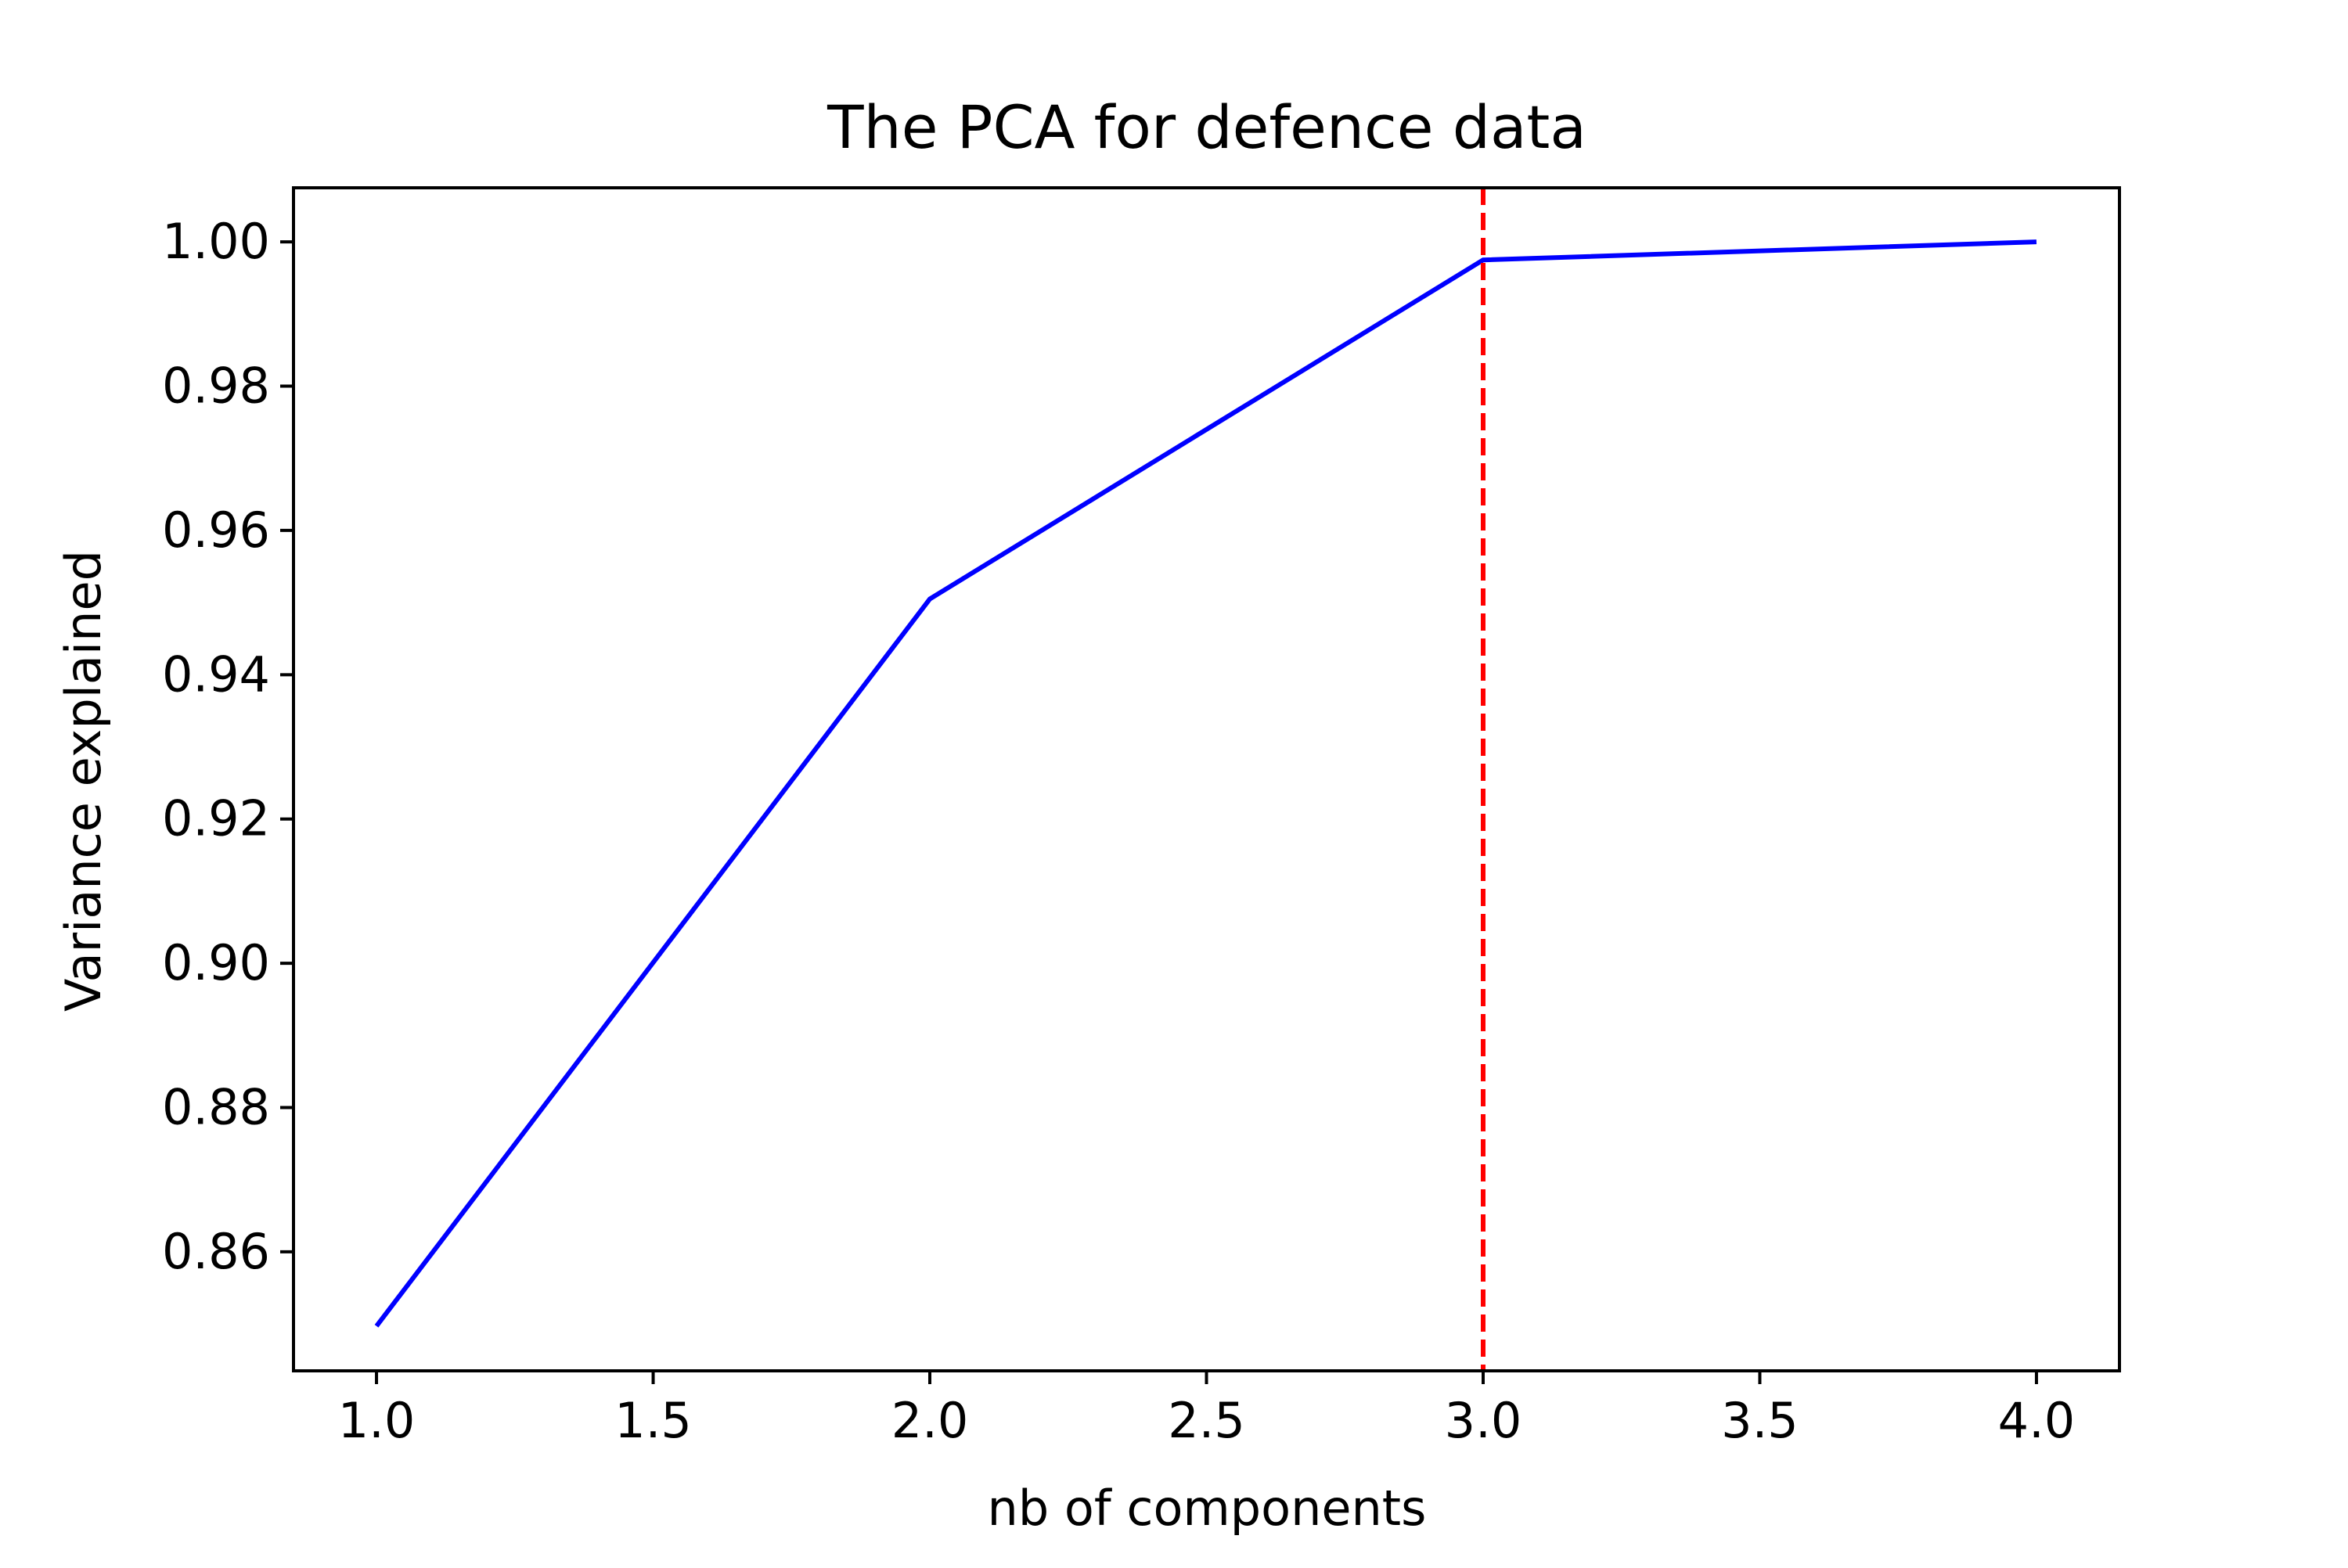  I want to click on y-tick-label: 0.92, so click(216, 819).